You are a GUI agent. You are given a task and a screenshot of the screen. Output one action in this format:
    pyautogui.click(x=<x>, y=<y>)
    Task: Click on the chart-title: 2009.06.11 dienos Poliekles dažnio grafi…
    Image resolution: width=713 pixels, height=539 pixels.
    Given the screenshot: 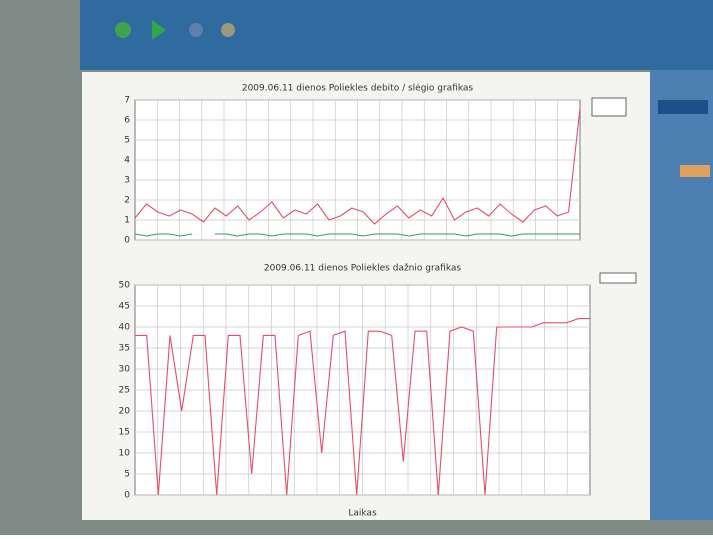 What is the action you would take?
    pyautogui.click(x=363, y=269)
    